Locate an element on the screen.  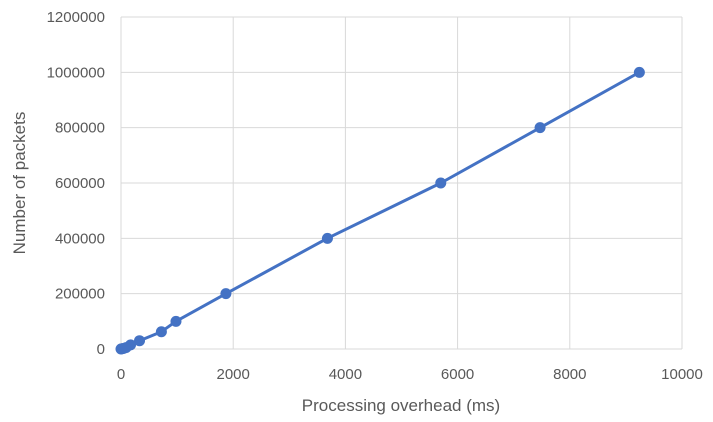
x-tick-label: 2000 is located at coordinates (233, 374).